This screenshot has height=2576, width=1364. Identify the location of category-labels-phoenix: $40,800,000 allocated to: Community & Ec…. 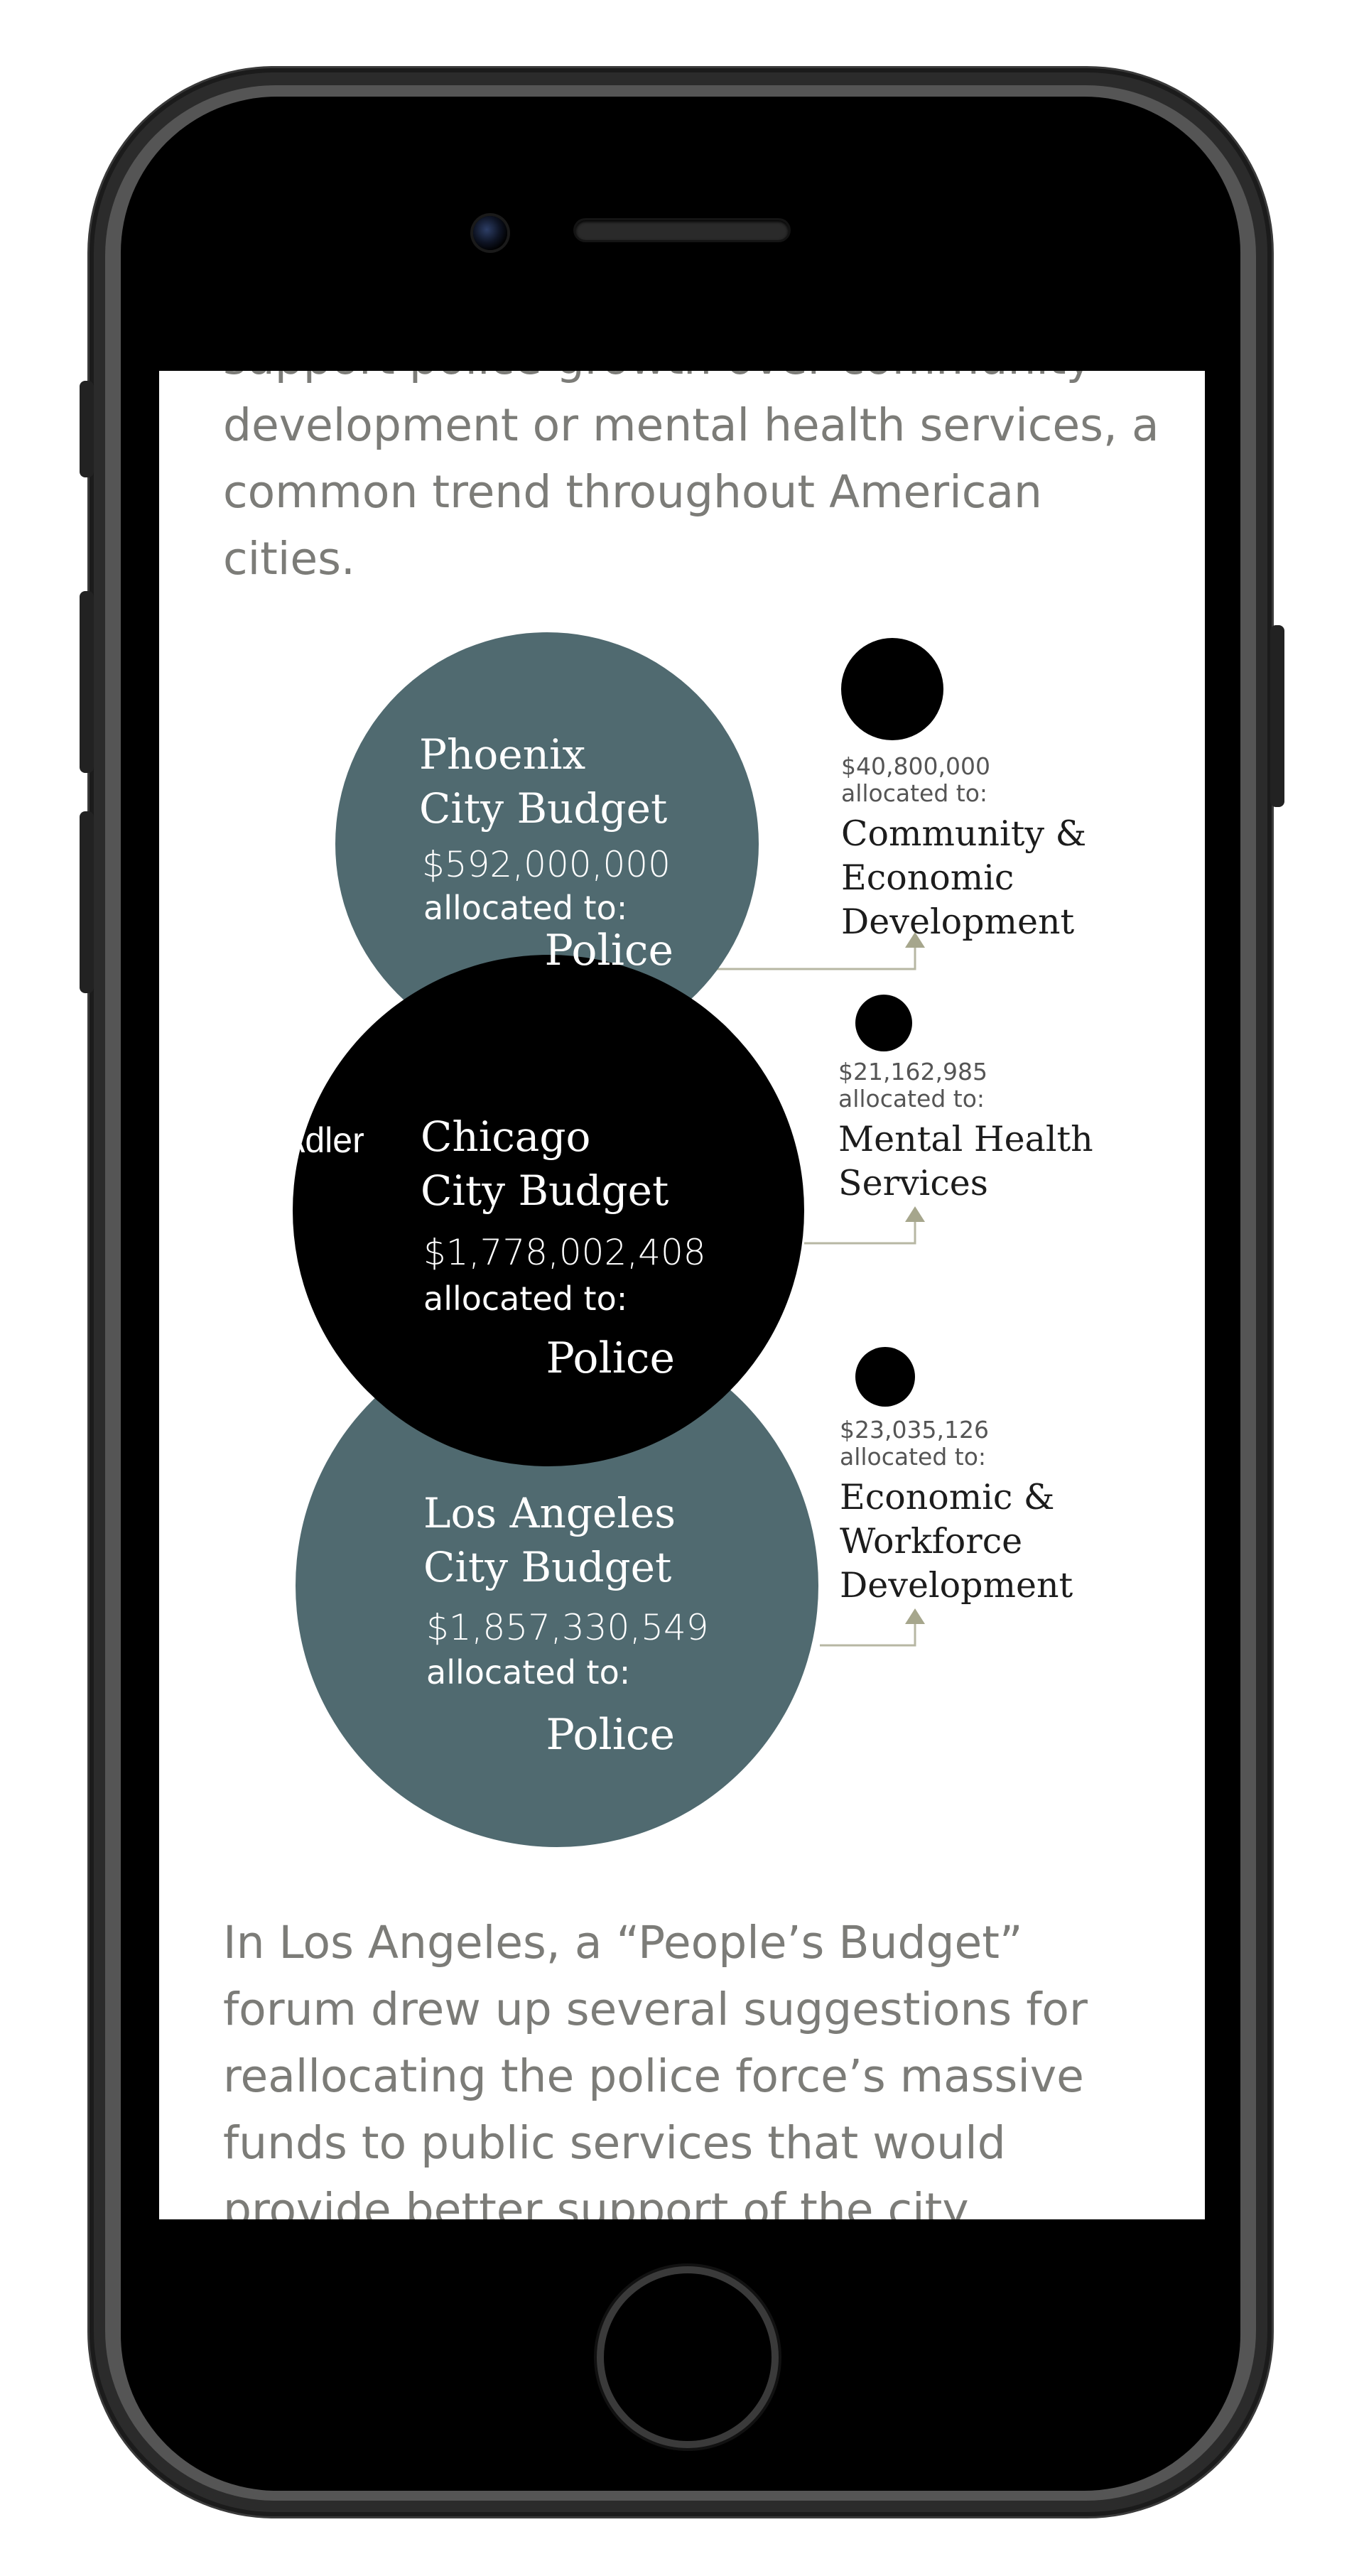
(963, 847).